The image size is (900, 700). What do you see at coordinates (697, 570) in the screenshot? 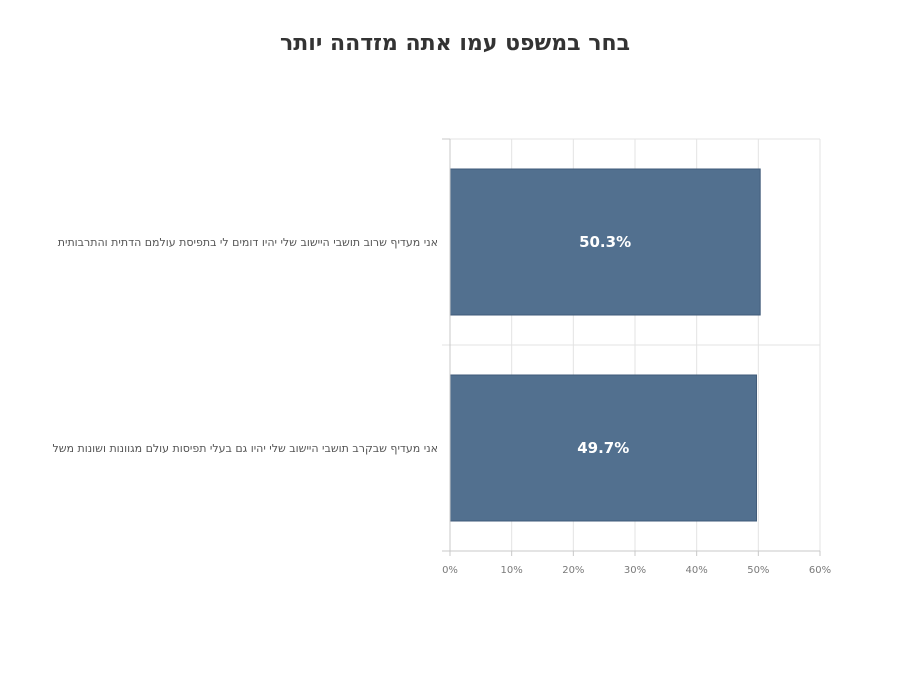
I see `x-tick-label: 40%` at bounding box center [697, 570].